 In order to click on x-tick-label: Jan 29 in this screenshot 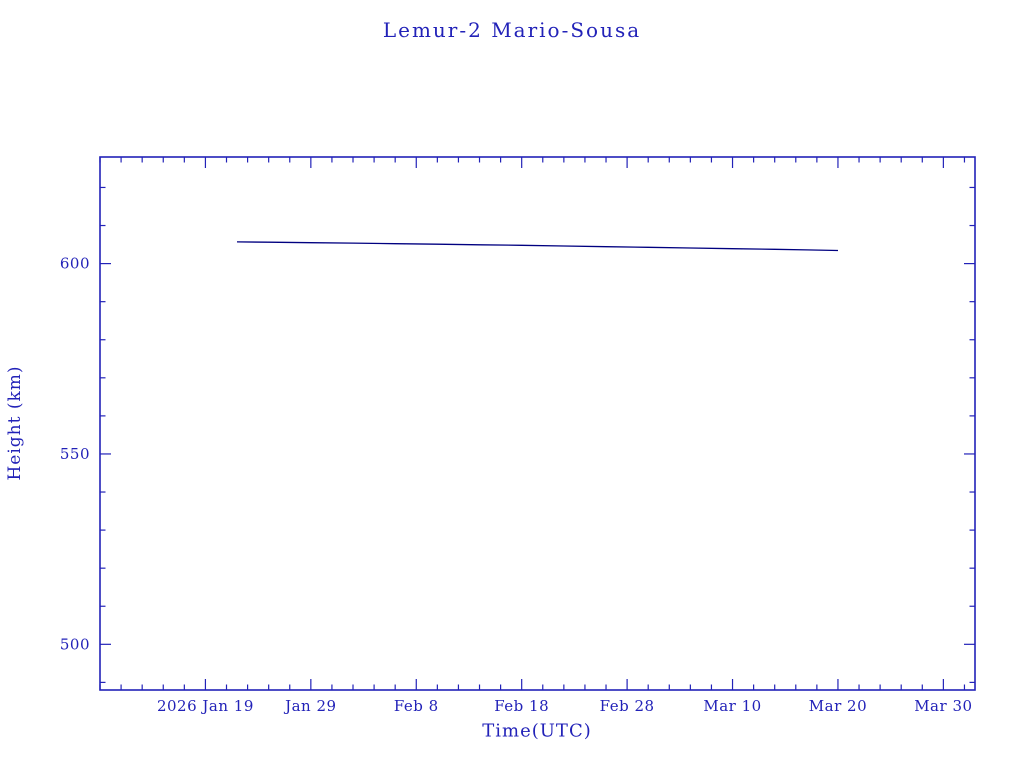, I will do `click(309, 706)`.